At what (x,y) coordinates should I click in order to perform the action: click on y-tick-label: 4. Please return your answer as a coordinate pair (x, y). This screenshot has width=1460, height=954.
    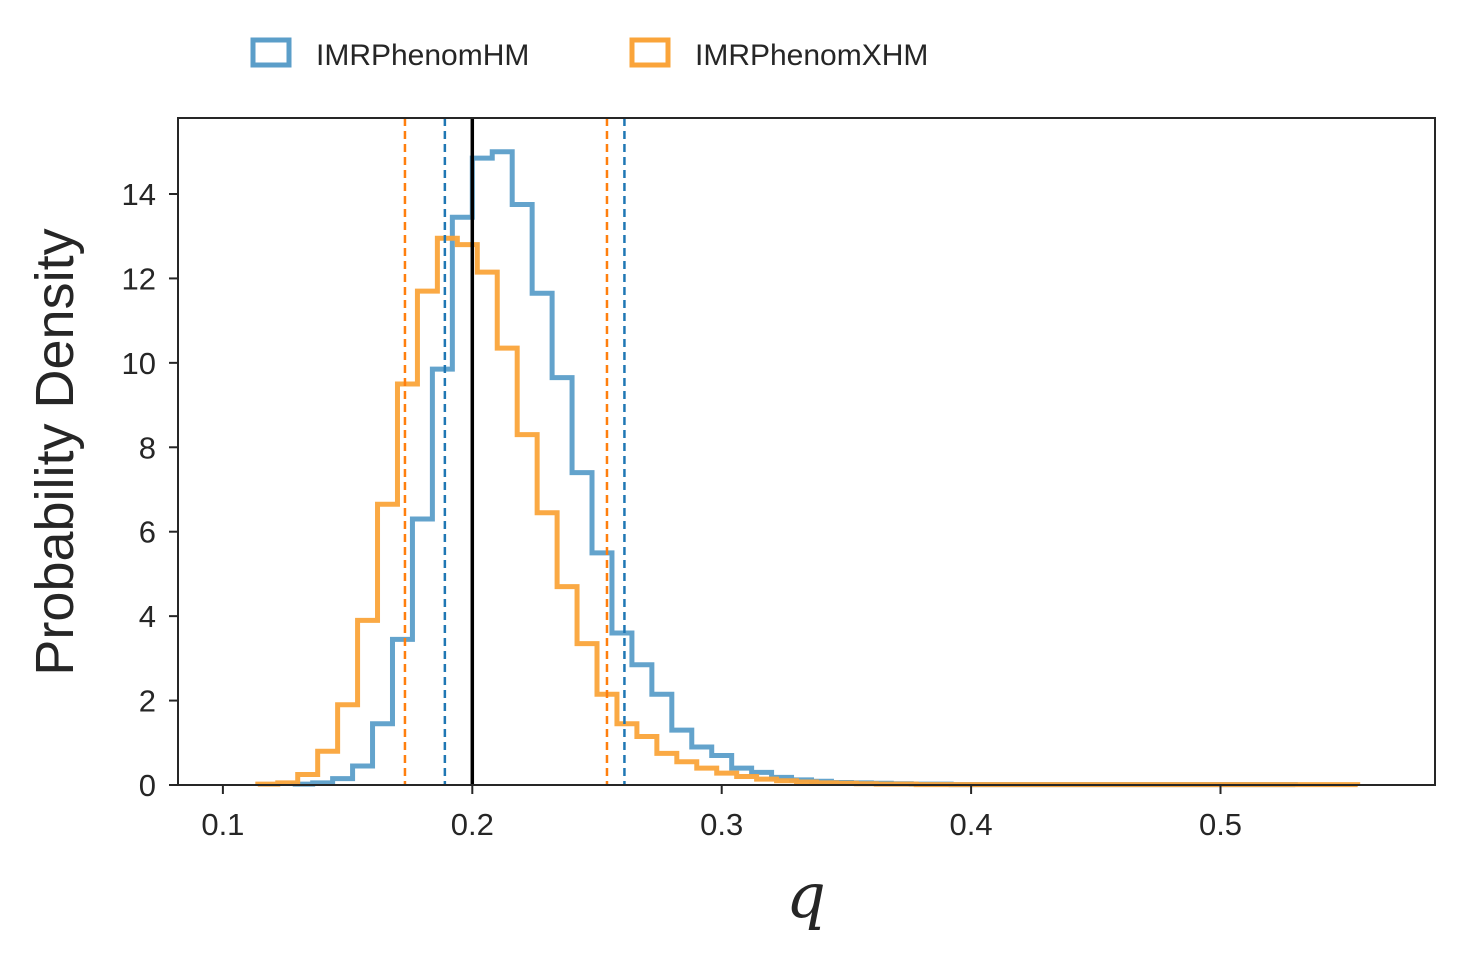
    Looking at the image, I should click on (147, 616).